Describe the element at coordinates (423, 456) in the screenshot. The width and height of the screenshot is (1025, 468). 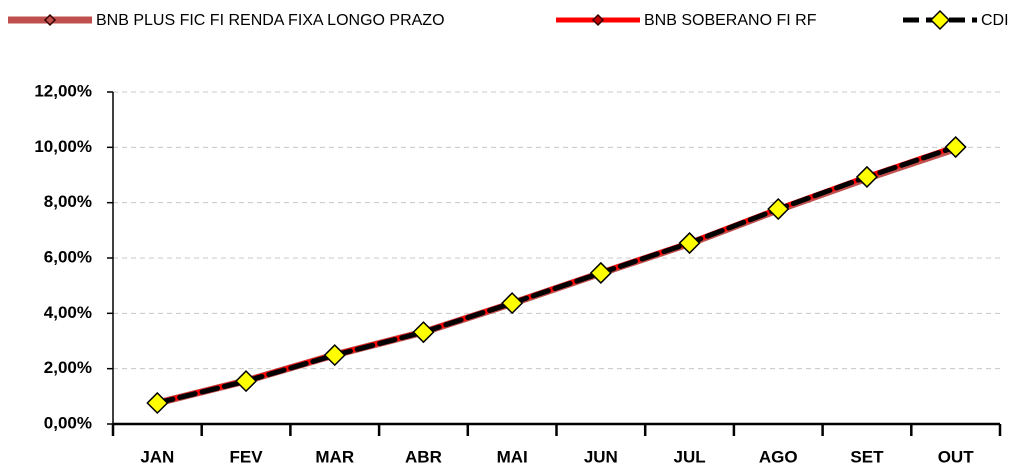
I see `x-tick-label: ABR` at that location.